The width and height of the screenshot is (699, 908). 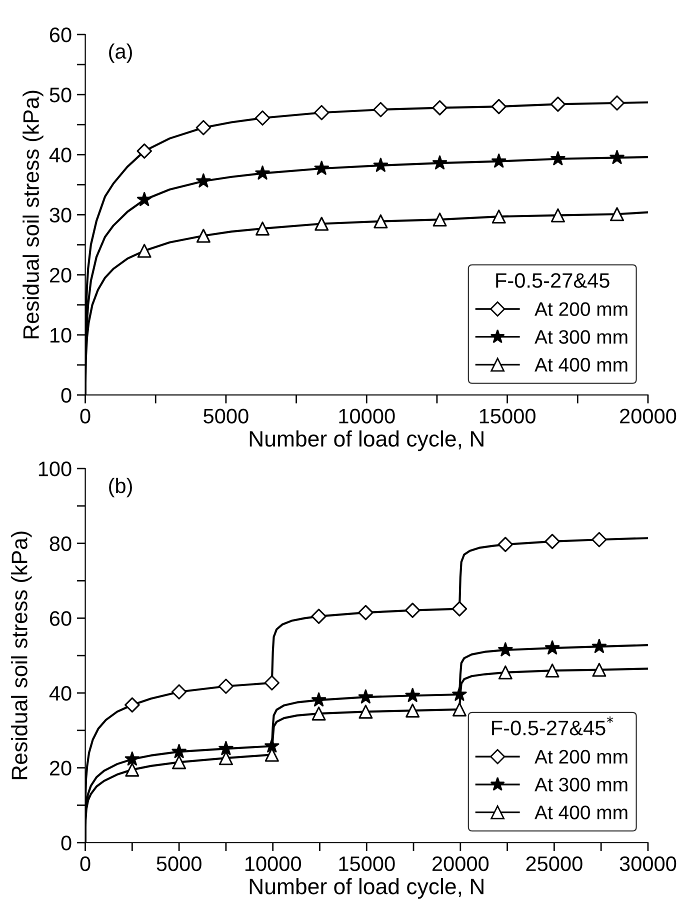 What do you see at coordinates (61, 95) in the screenshot?
I see `y-tick-label: 50` at bounding box center [61, 95].